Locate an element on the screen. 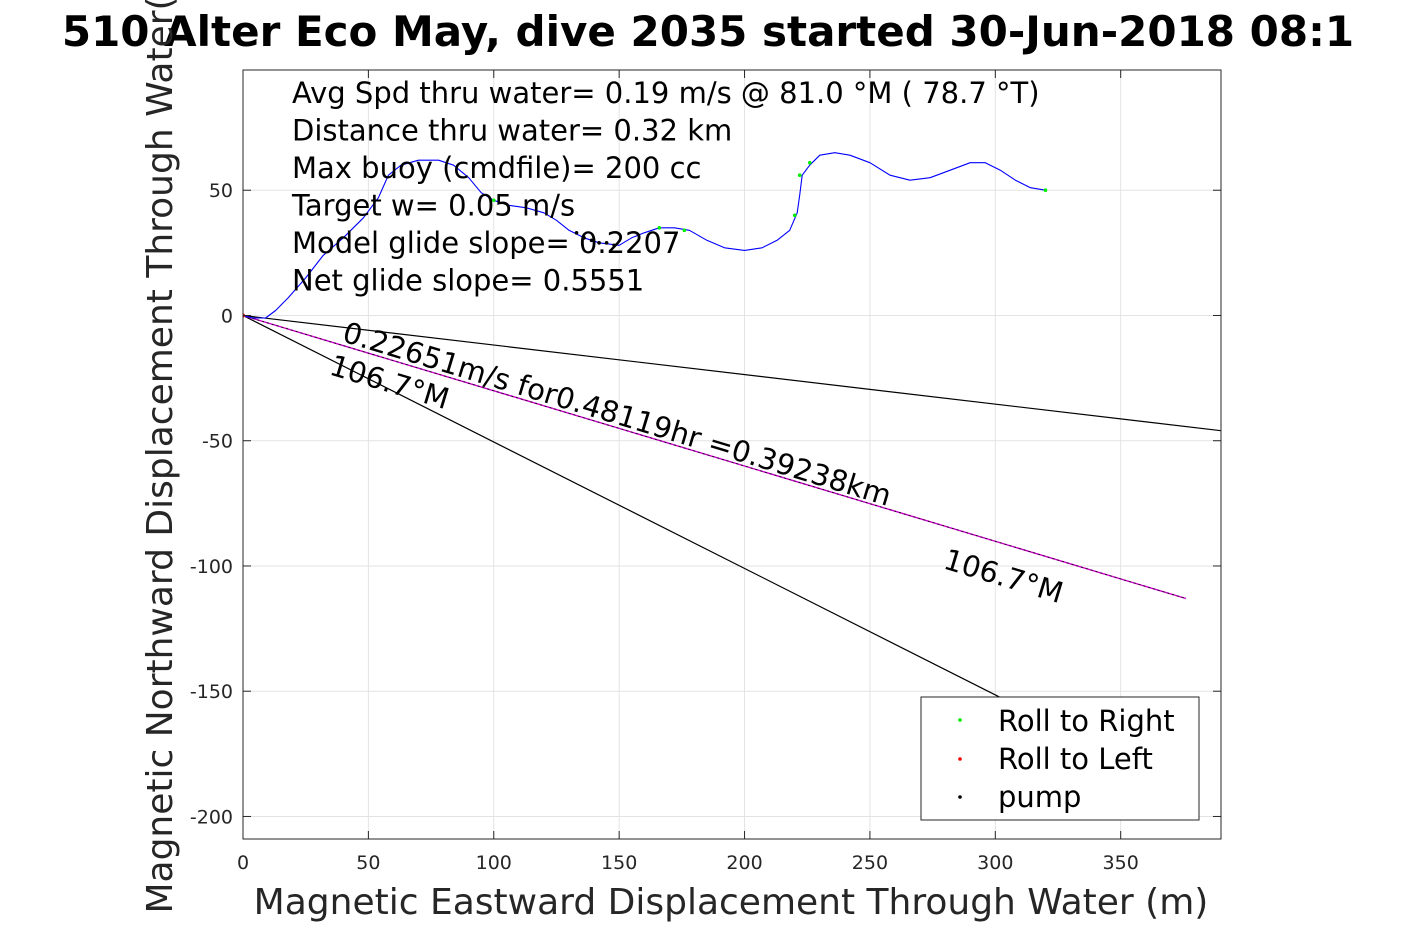  x-tick-label: 350 is located at coordinates (1121, 863).